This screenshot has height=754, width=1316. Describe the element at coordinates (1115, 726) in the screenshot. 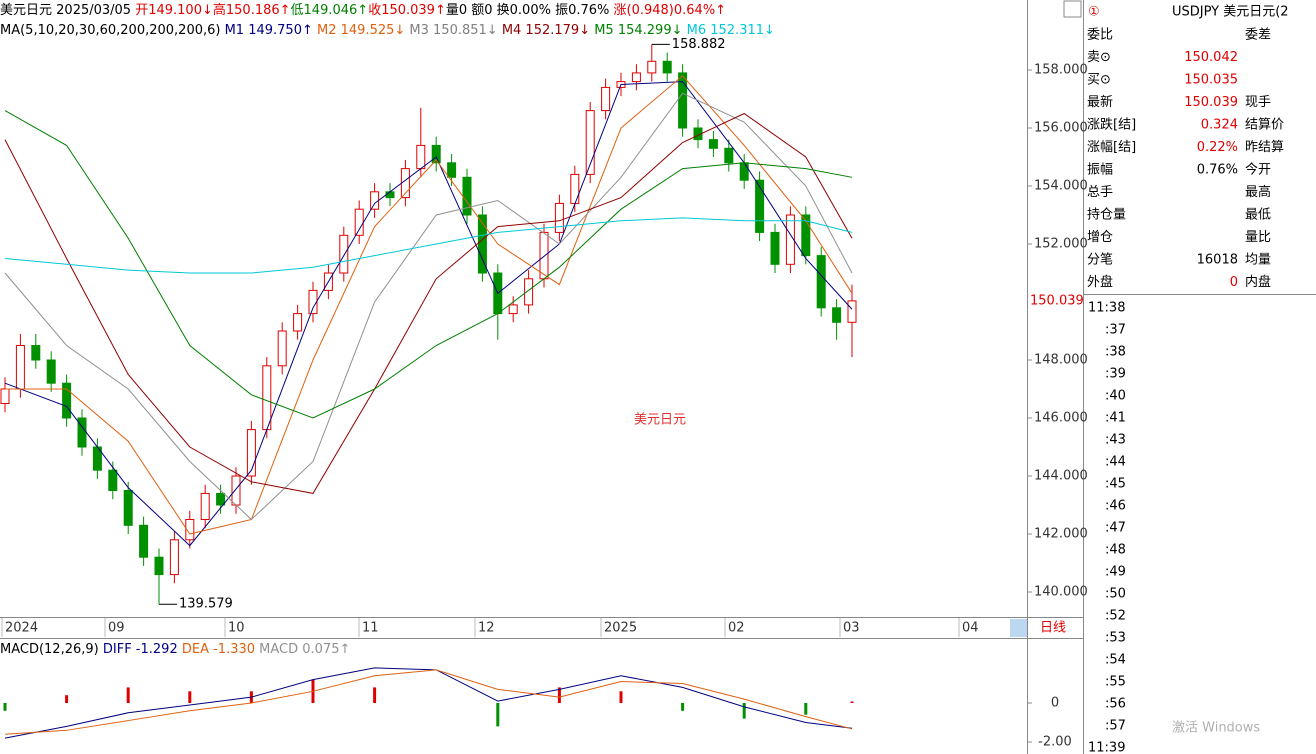

I see `tick-time: :57` at that location.